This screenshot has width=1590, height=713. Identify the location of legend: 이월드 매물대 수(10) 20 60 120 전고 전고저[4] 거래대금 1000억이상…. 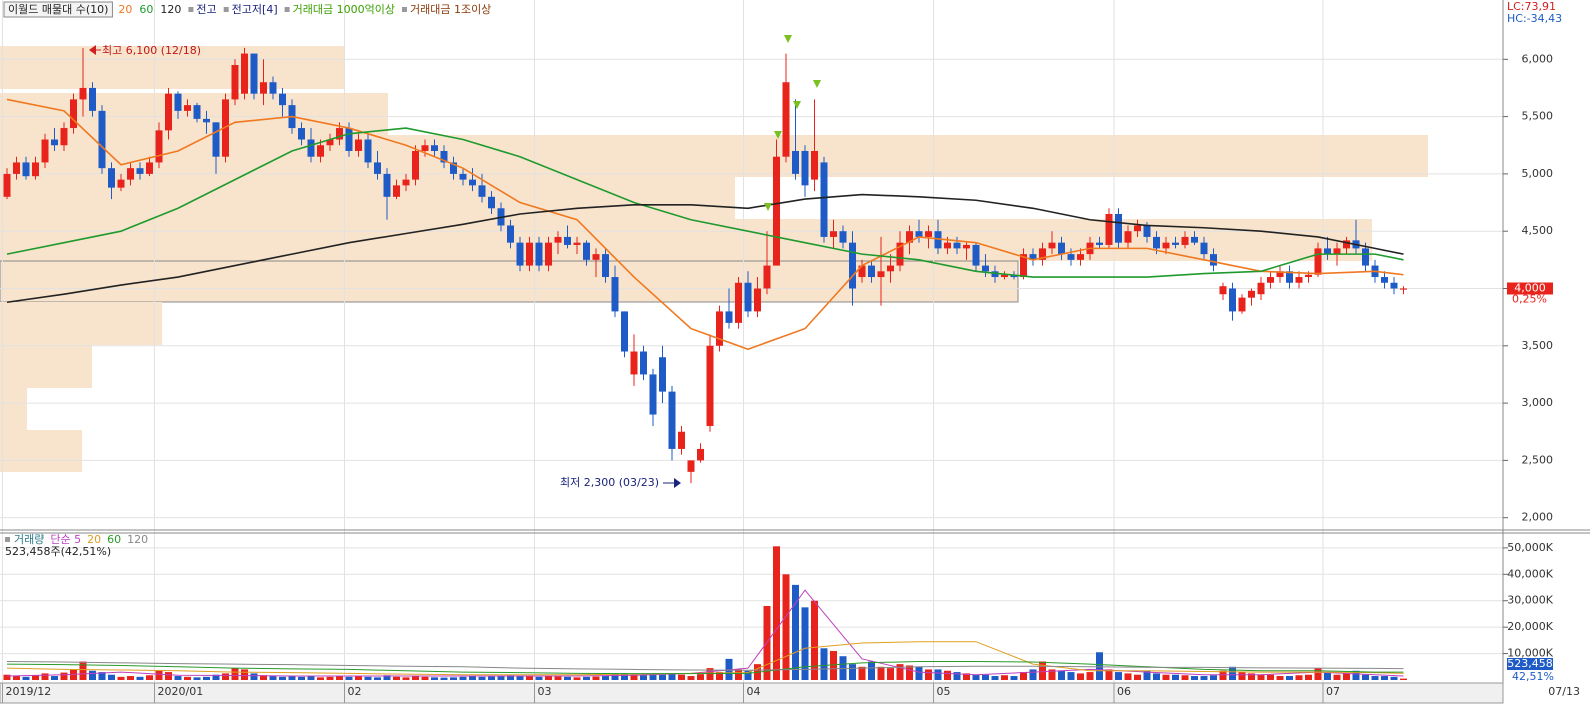
(247, 9).